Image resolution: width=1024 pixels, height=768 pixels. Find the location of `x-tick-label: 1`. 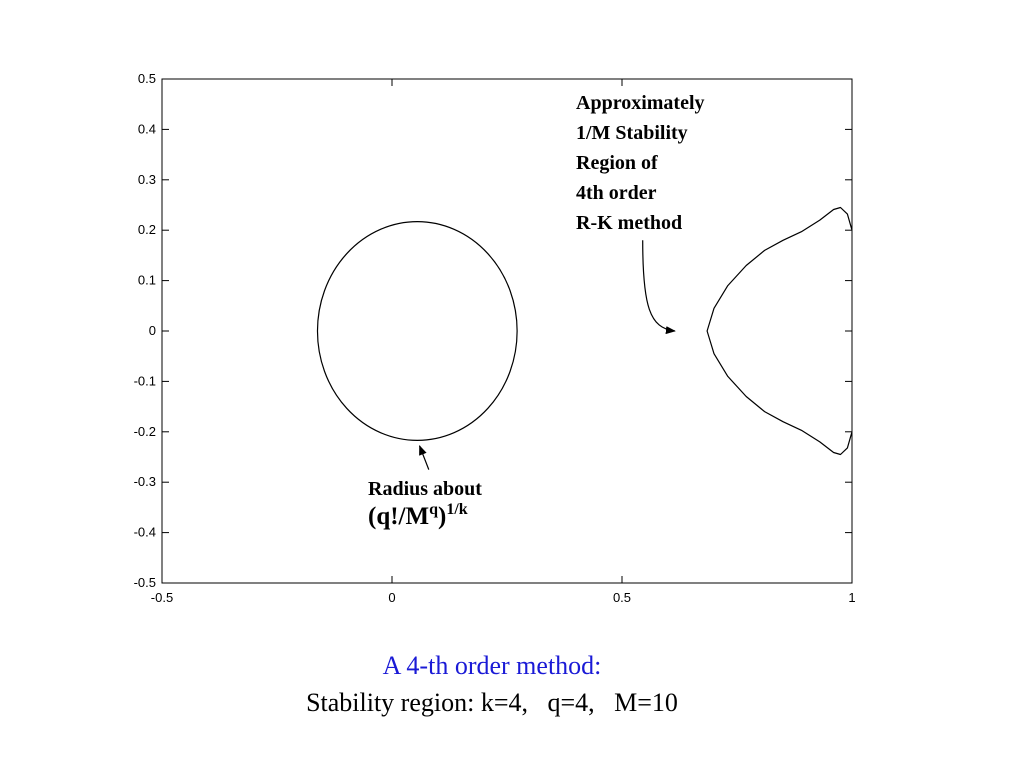

x-tick-label: 1 is located at coordinates (851, 597).